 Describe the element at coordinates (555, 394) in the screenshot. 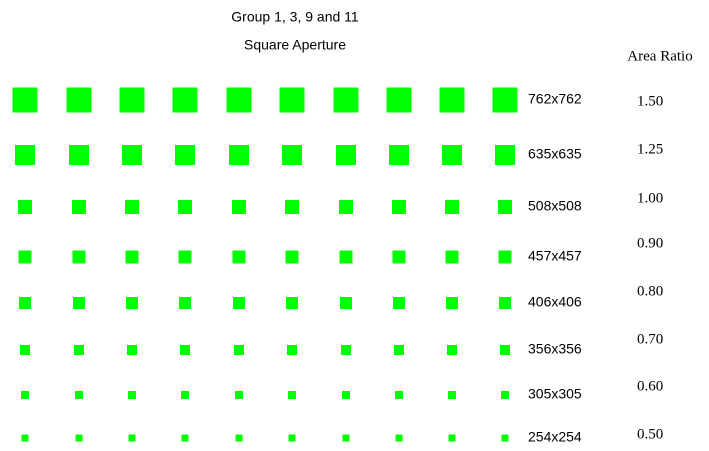

I see `row-label: 305x305` at that location.